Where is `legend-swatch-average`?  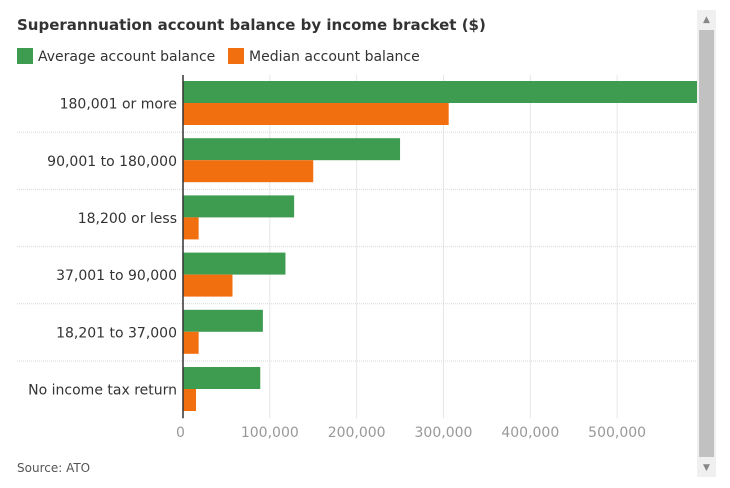
legend-swatch-average is located at coordinates (25, 56).